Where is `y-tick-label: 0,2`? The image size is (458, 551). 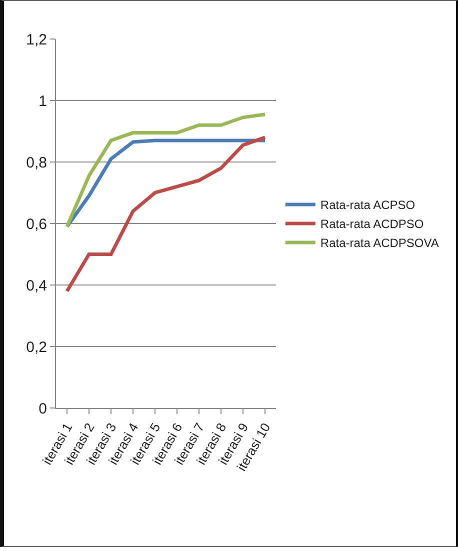 y-tick-label: 0,2 is located at coordinates (36, 347).